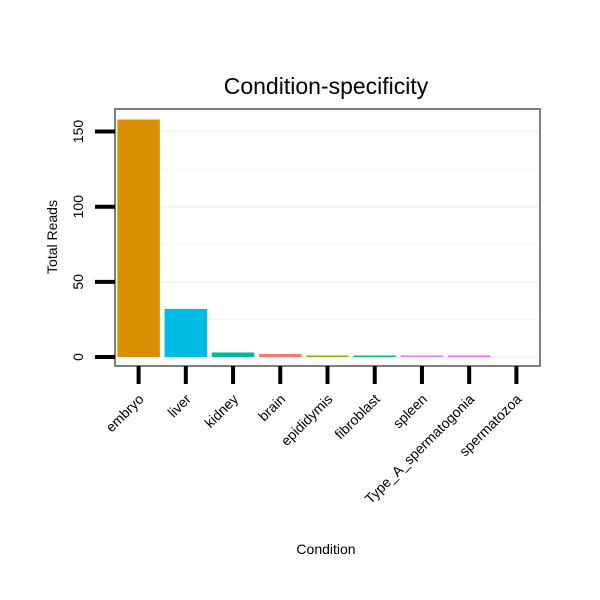 The width and height of the screenshot is (600, 600). Describe the element at coordinates (422, 356) in the screenshot. I see `bar-spleen` at that location.